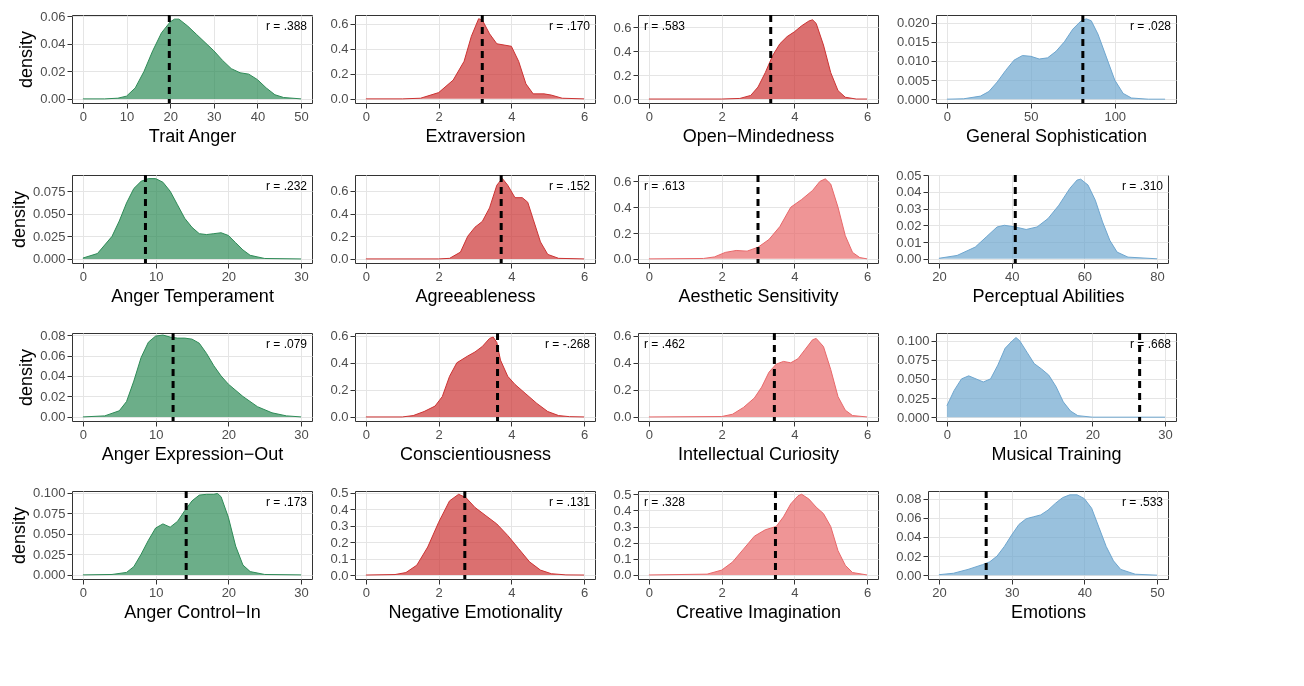 The image size is (1304, 686). I want to click on y-tick-label: 0.03, so click(909, 209).